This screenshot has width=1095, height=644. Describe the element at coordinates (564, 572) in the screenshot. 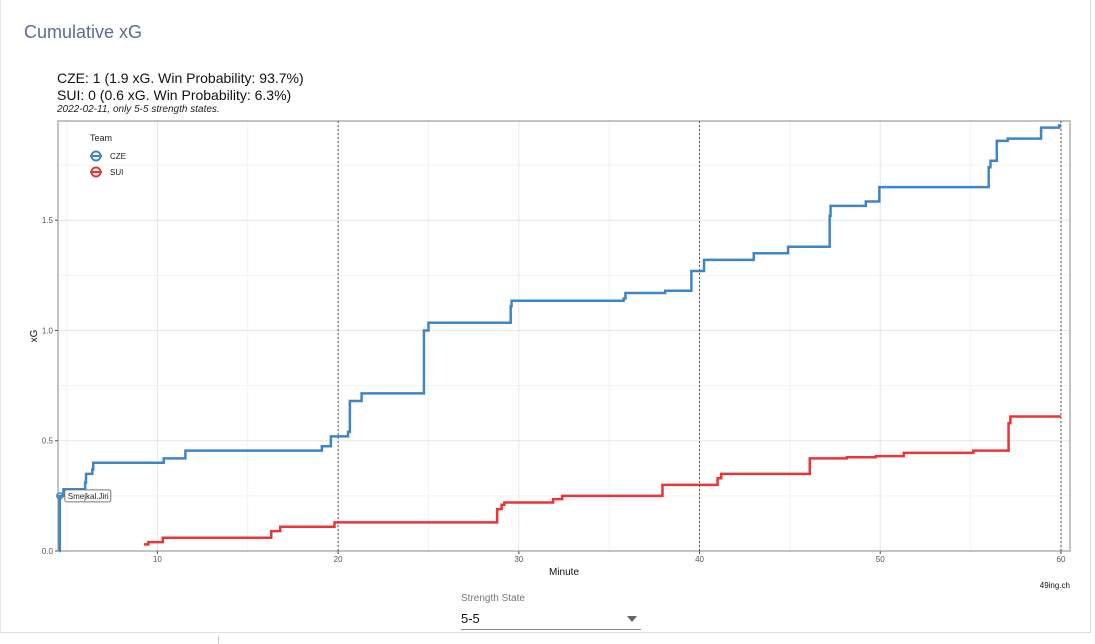

I see `x-axis-label: Minute` at that location.